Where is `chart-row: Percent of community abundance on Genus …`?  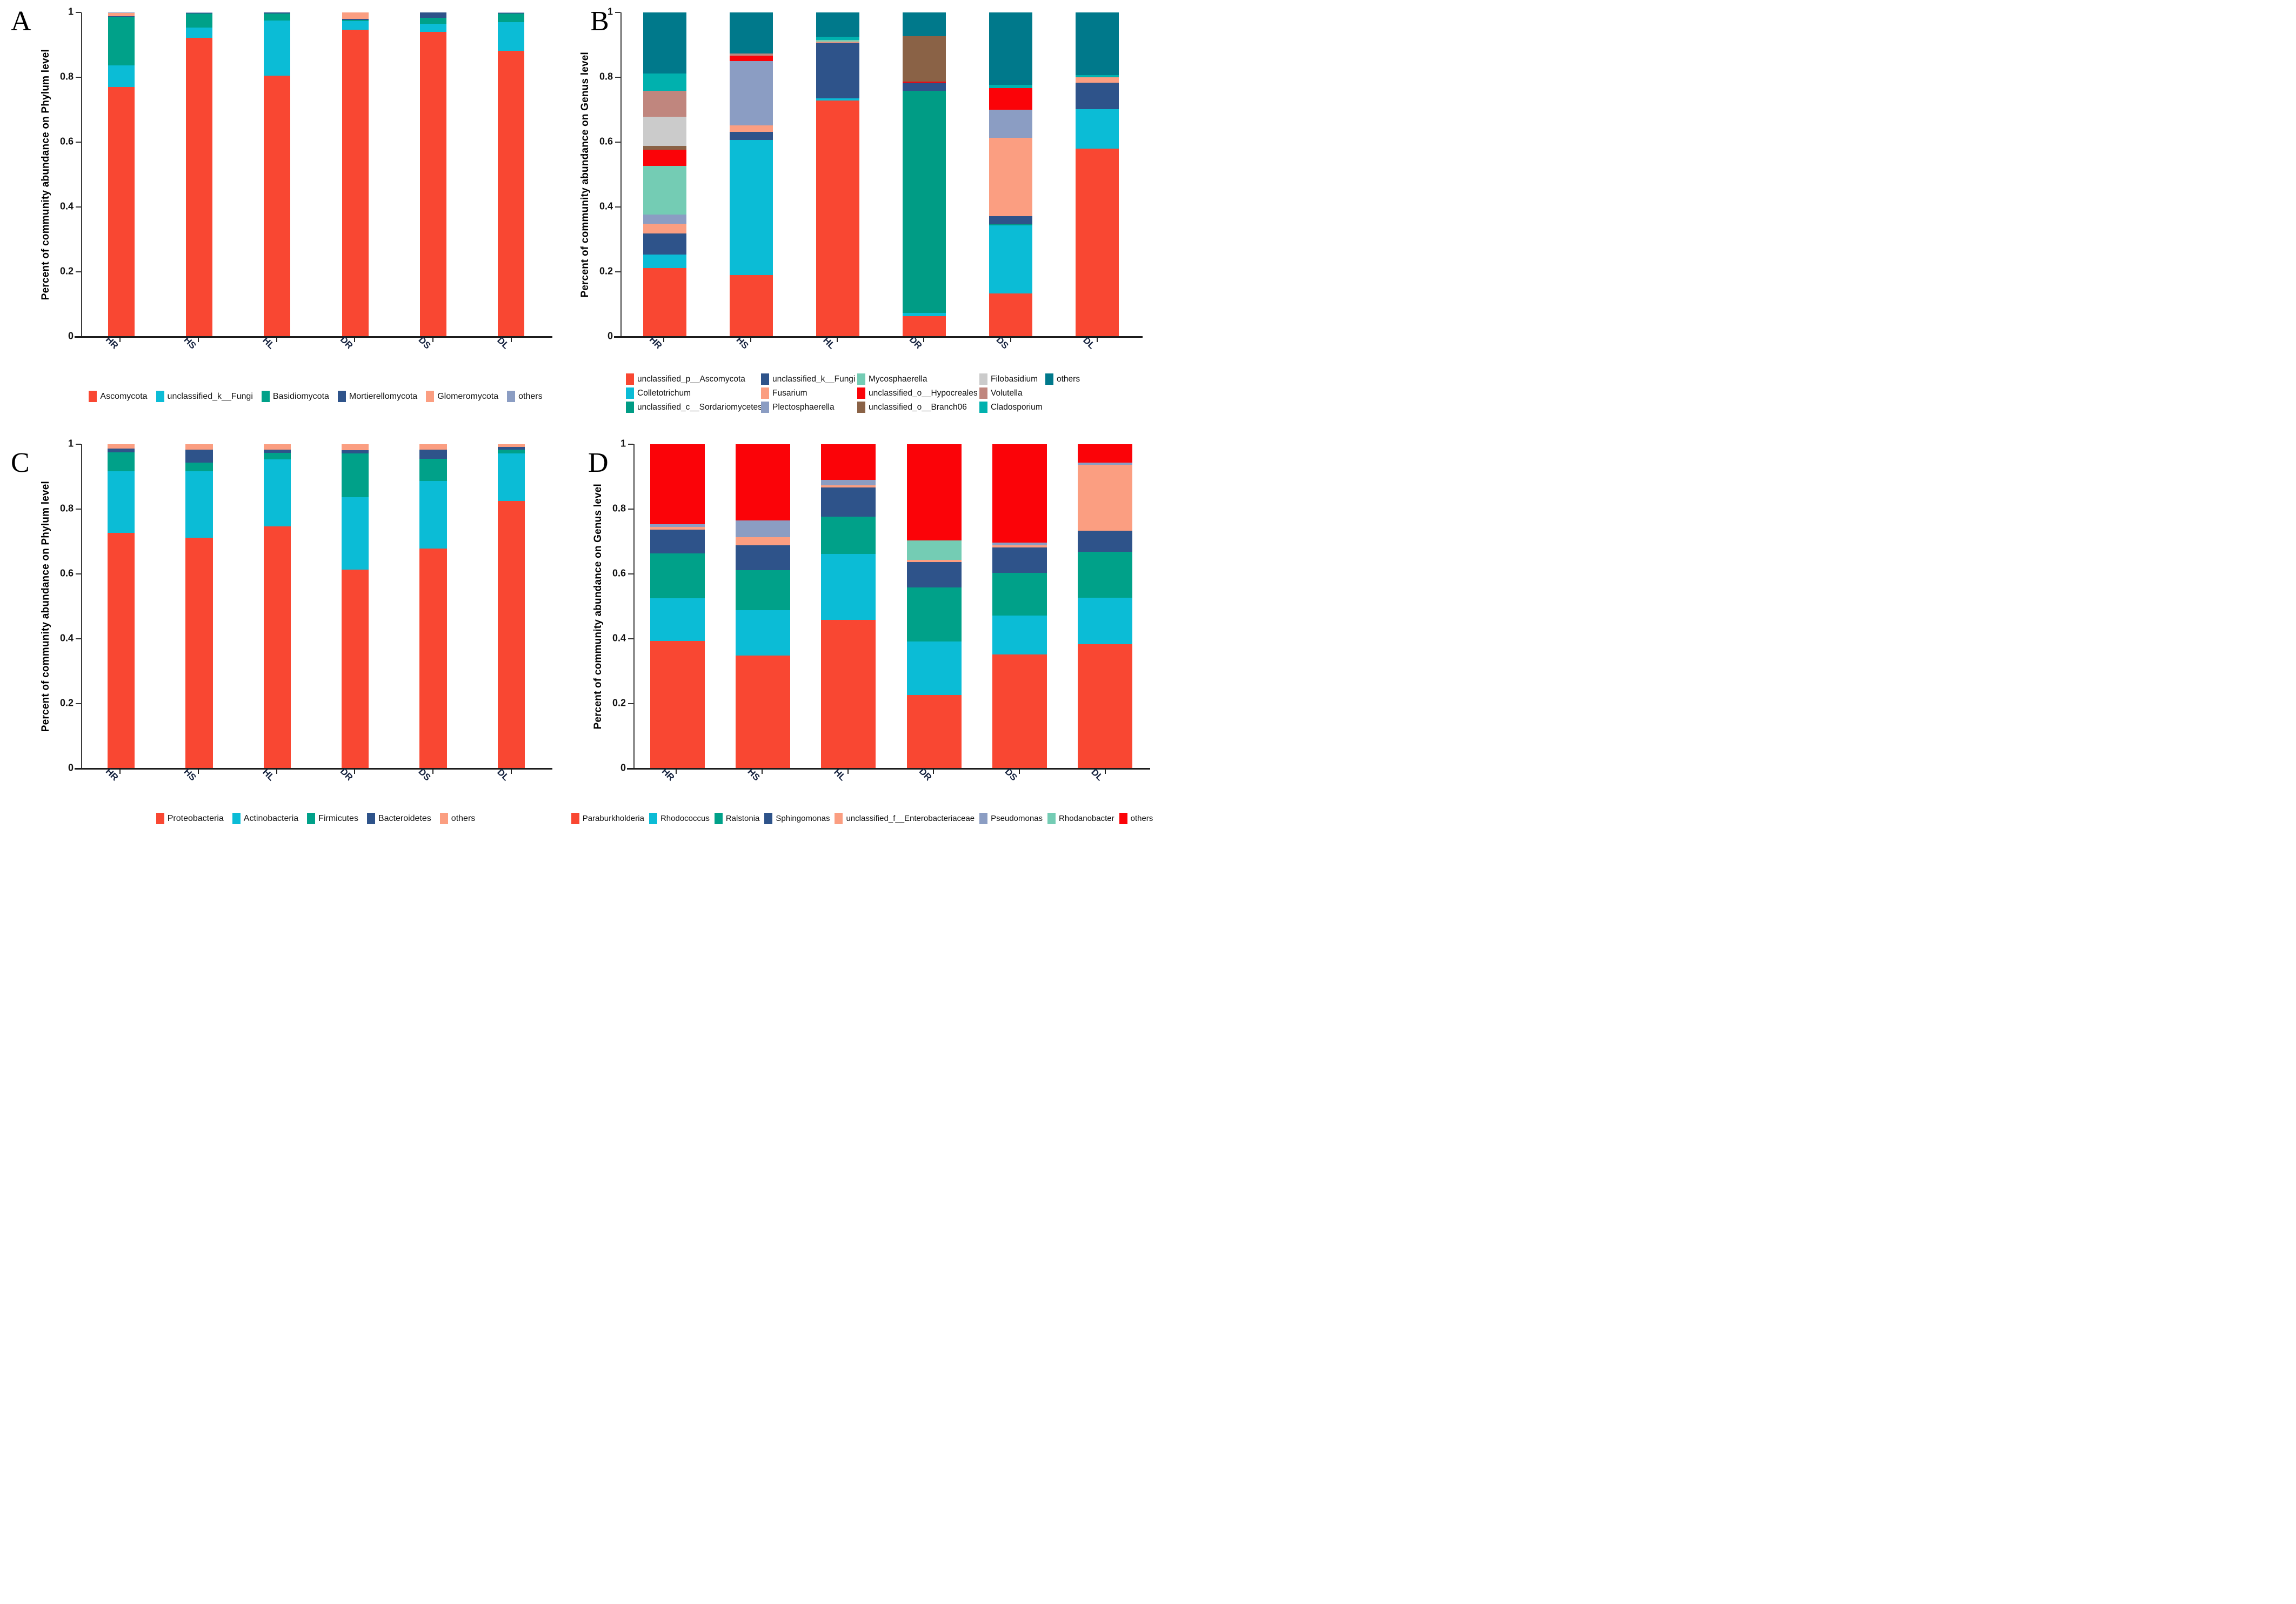 chart-row: Percent of community abundance on Genus … is located at coordinates (862, 606).